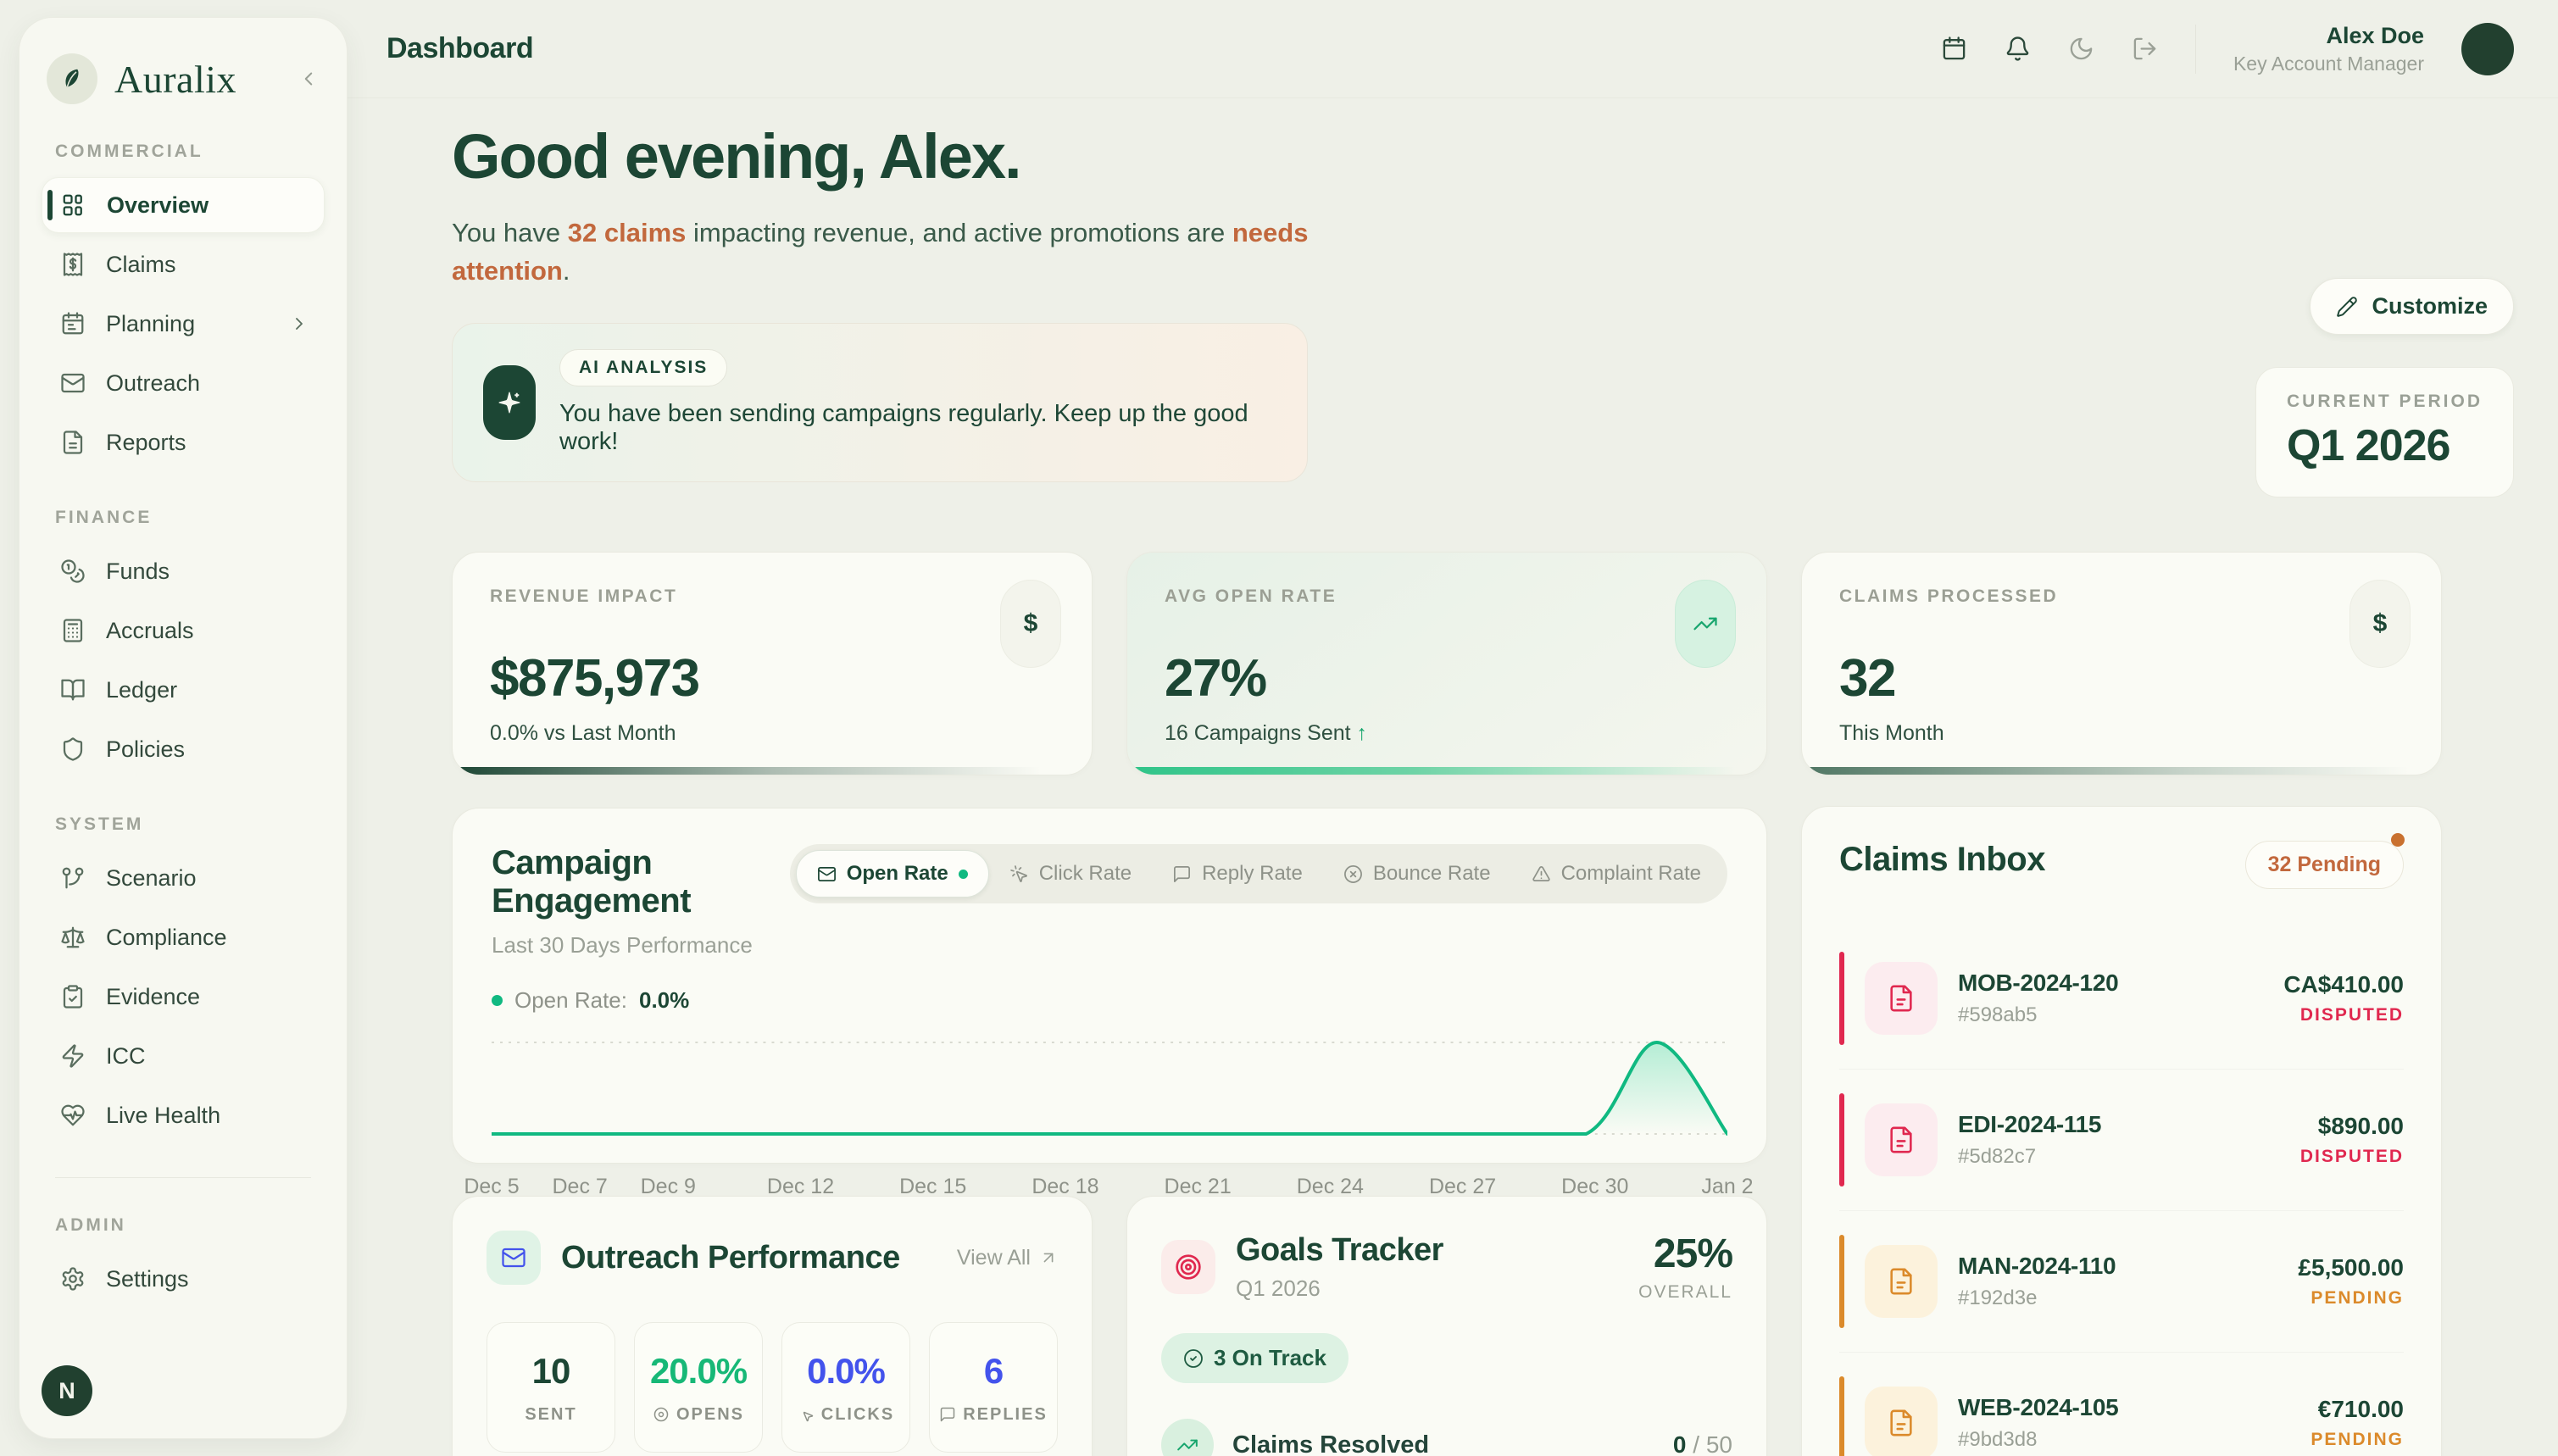  I want to click on leaf-icon, so click(72, 78).